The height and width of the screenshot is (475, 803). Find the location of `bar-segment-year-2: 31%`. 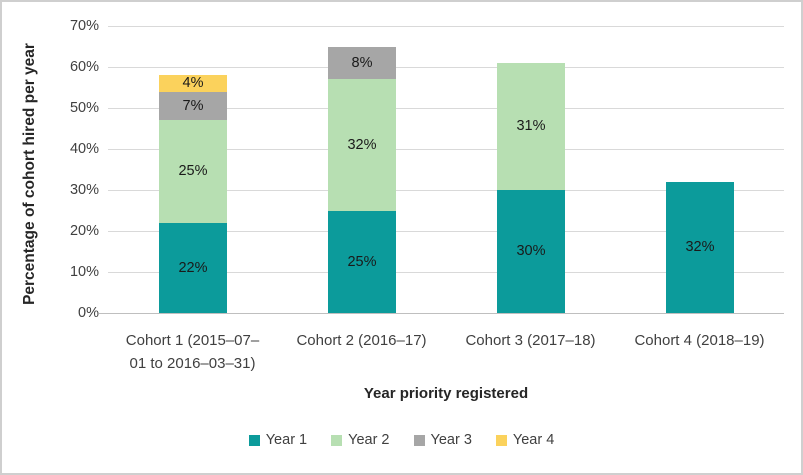

bar-segment-year-2: 31% is located at coordinates (531, 126).